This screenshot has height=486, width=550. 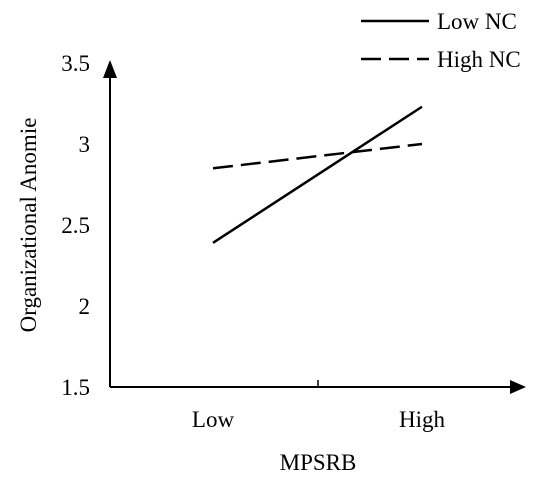 I want to click on x-tick-label: High, so click(x=422, y=419).